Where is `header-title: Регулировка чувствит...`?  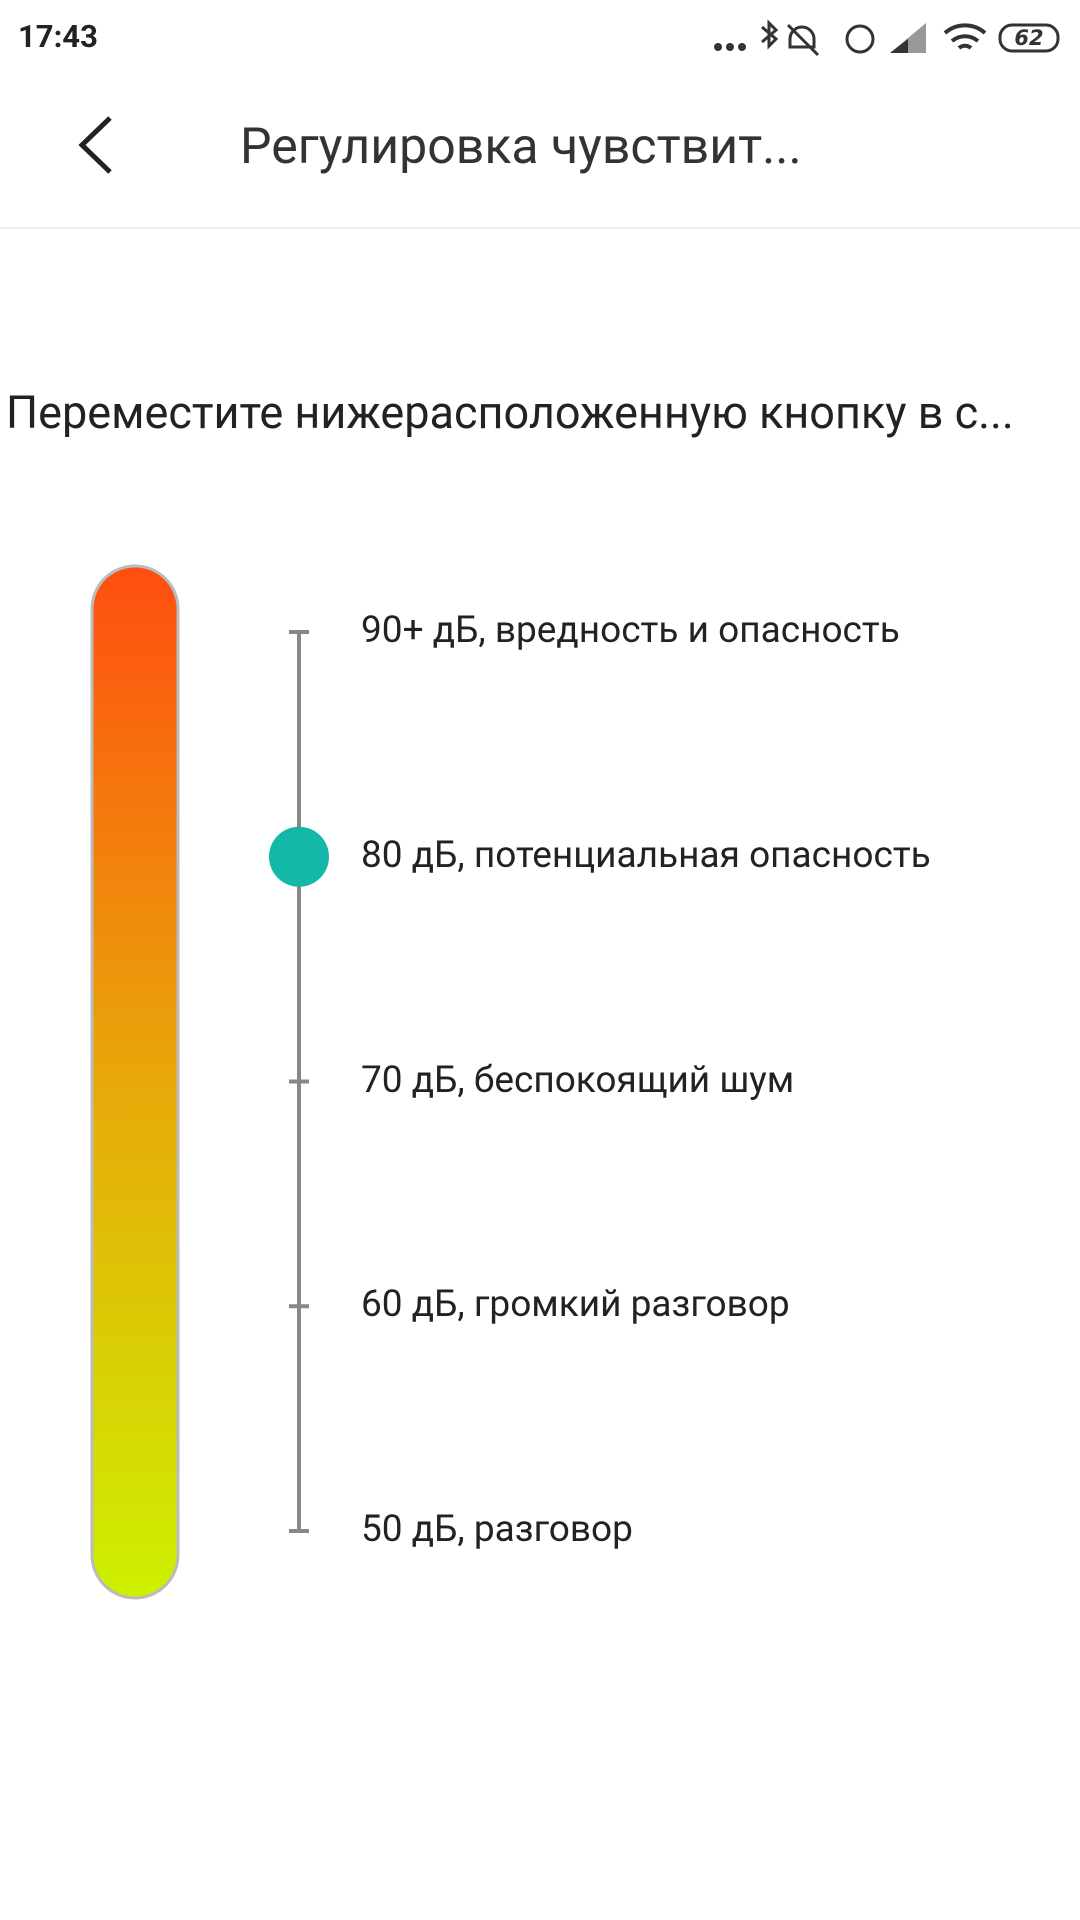 header-title: Регулировка чувствит... is located at coordinates (521, 147).